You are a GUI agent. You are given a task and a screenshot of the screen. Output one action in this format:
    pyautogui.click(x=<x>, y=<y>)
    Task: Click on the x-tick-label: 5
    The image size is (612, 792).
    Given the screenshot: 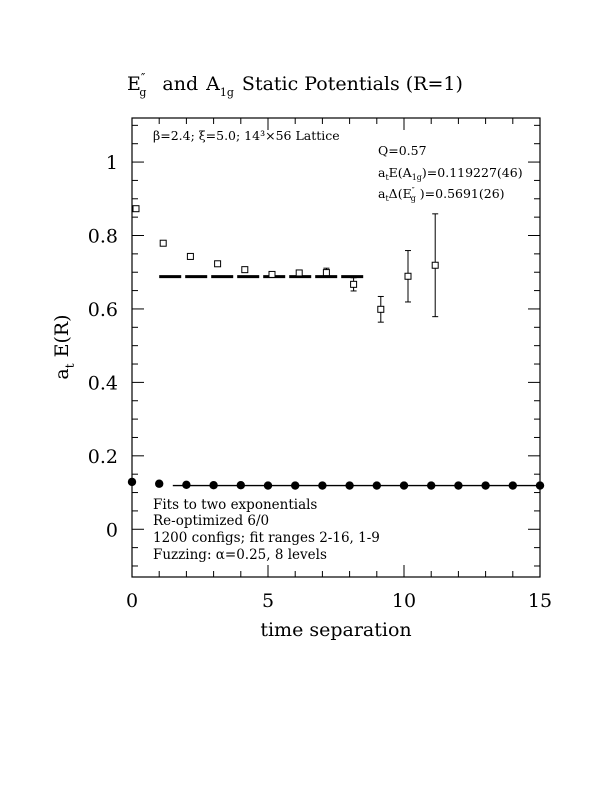 What is the action you would take?
    pyautogui.click(x=268, y=601)
    